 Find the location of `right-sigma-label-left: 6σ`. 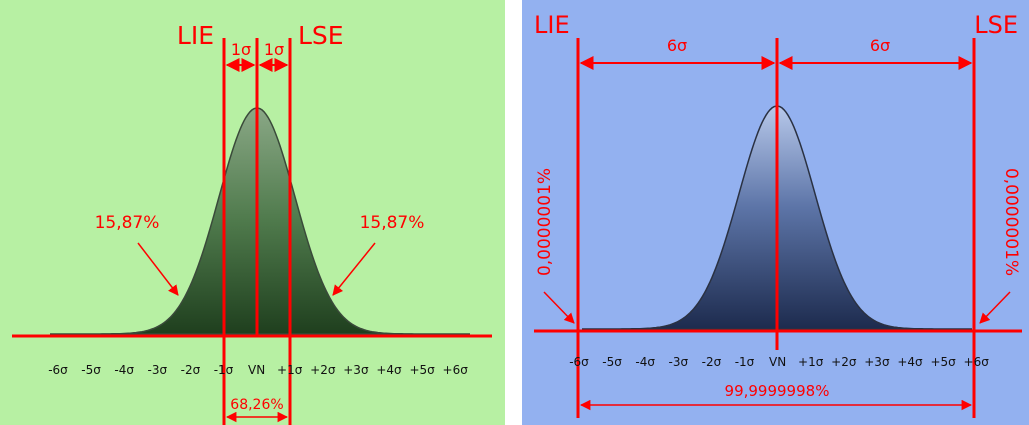

right-sigma-label-left: 6σ is located at coordinates (677, 45).